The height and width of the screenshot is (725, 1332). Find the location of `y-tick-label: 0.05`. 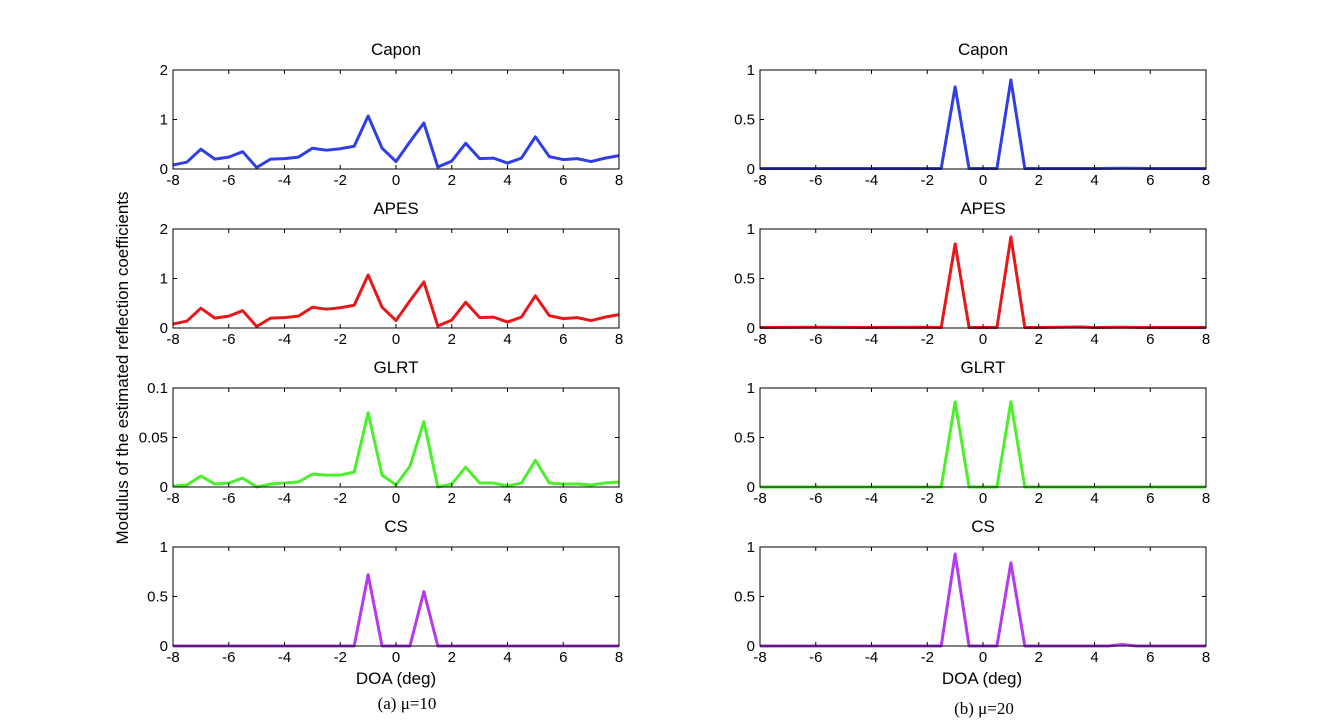

y-tick-label: 0.05 is located at coordinates (153, 438).